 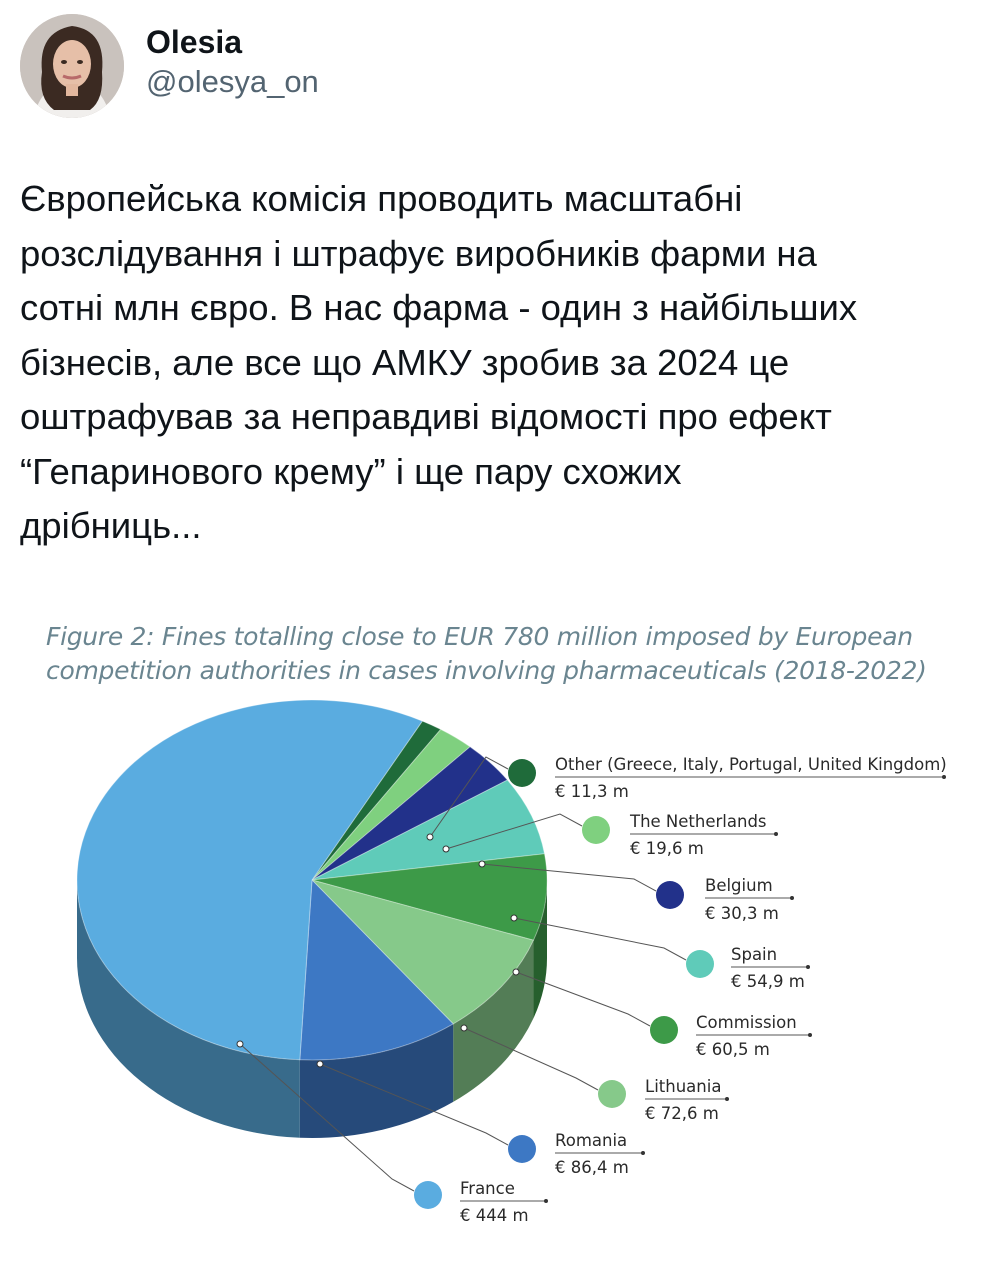 I want to click on anchor-point-romania, so click(x=320, y=1064).